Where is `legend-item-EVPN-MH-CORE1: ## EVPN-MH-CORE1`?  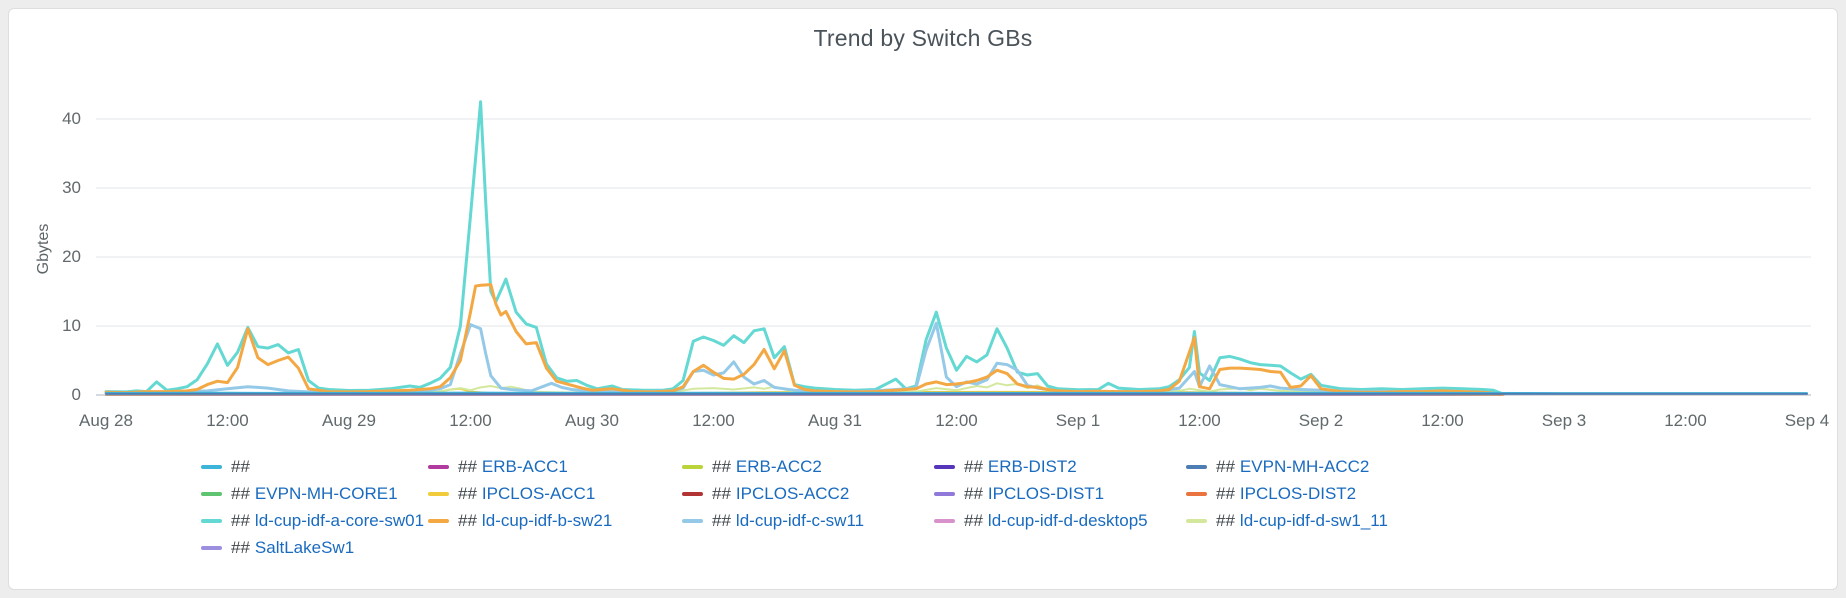
legend-item-EVPN-MH-CORE1: ## EVPN-MH-CORE1 is located at coordinates (314, 494).